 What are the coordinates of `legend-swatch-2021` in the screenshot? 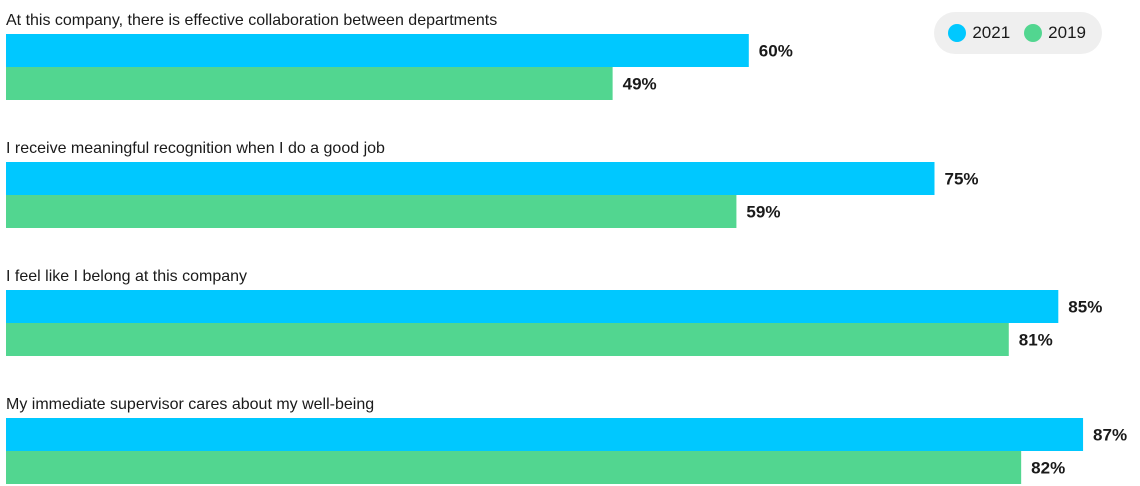 It's located at (957, 33).